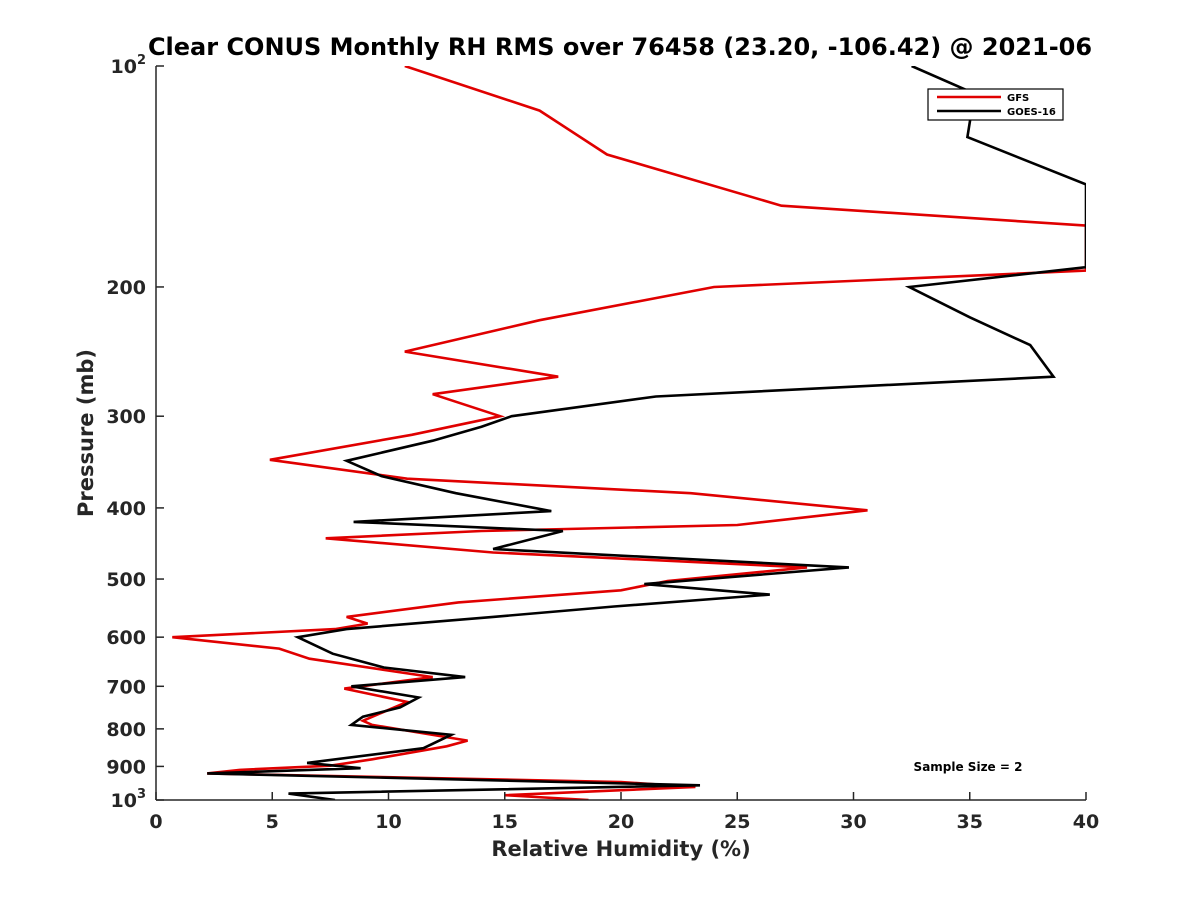 Image resolution: width=1200 pixels, height=900 pixels. Describe the element at coordinates (388, 822) in the screenshot. I see `x-tick-label: 10` at that location.